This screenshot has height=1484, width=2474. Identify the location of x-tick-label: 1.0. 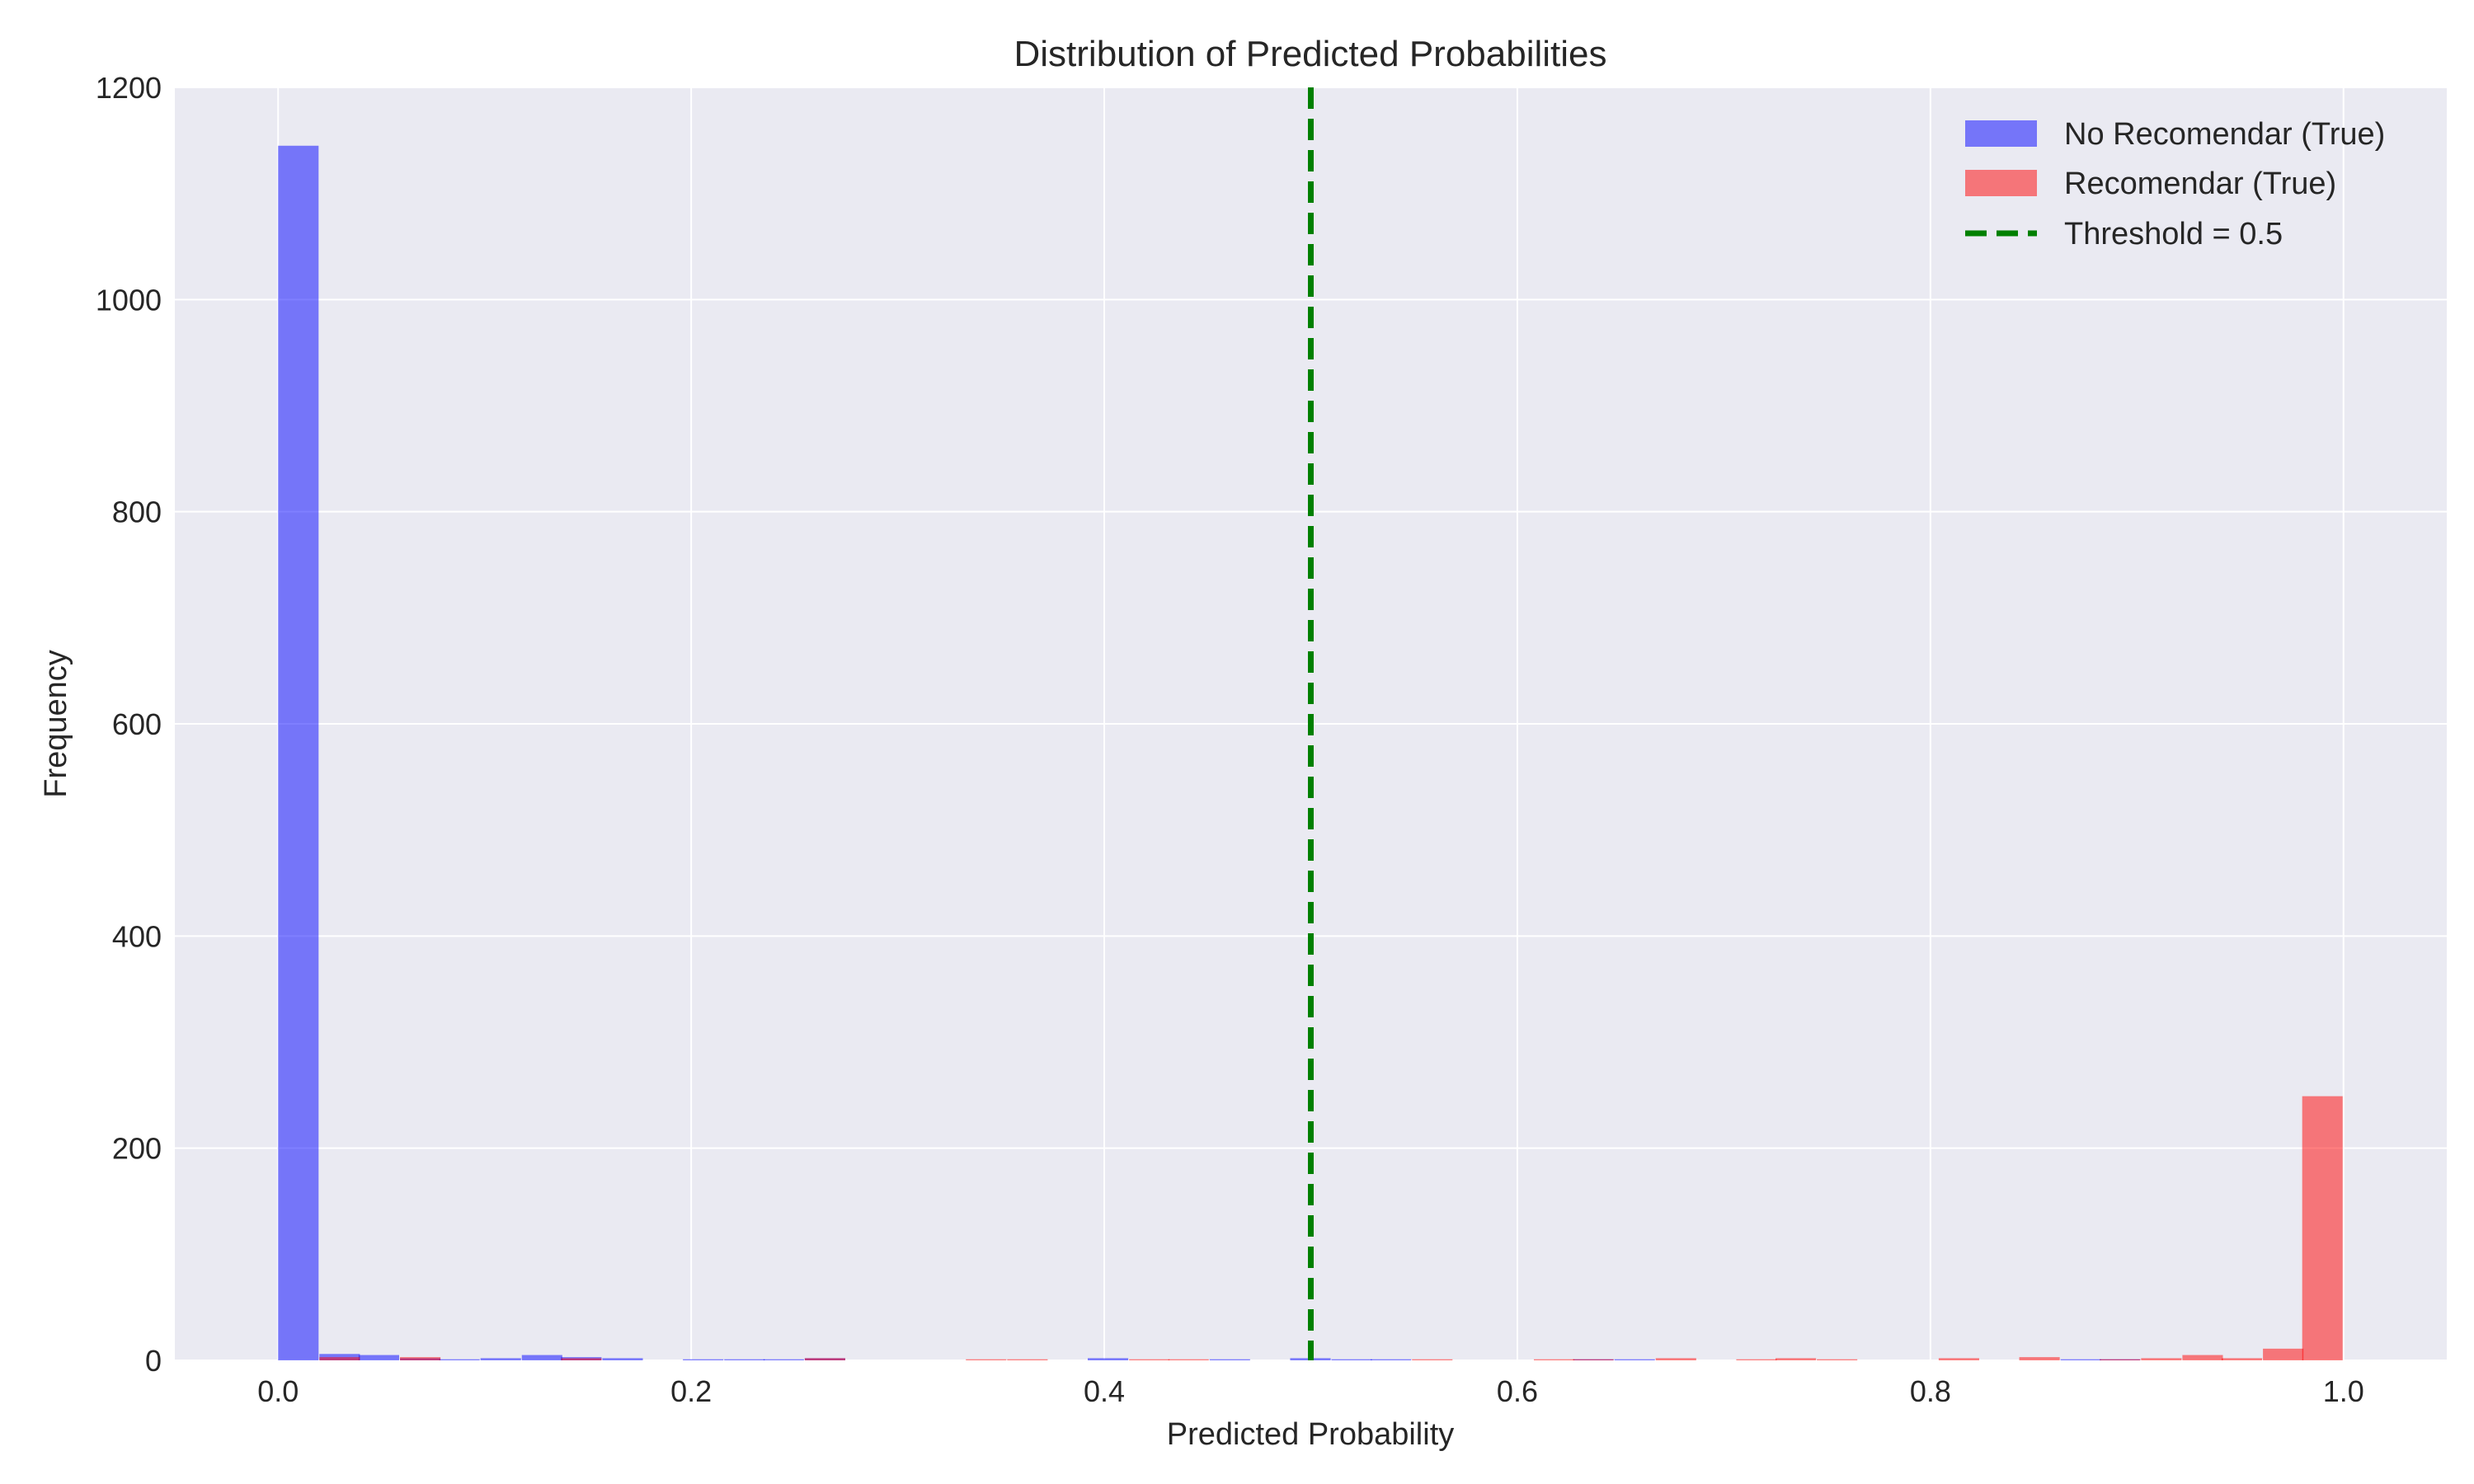
(2343, 1391).